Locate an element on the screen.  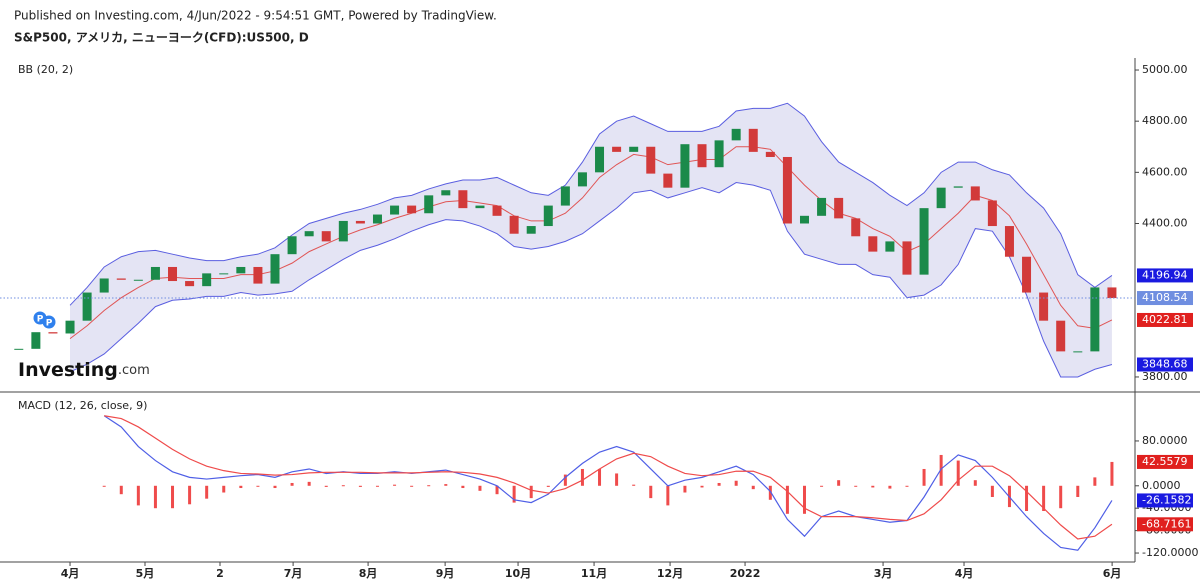
histogram-tag: 42.5579 is located at coordinates (1165, 461).